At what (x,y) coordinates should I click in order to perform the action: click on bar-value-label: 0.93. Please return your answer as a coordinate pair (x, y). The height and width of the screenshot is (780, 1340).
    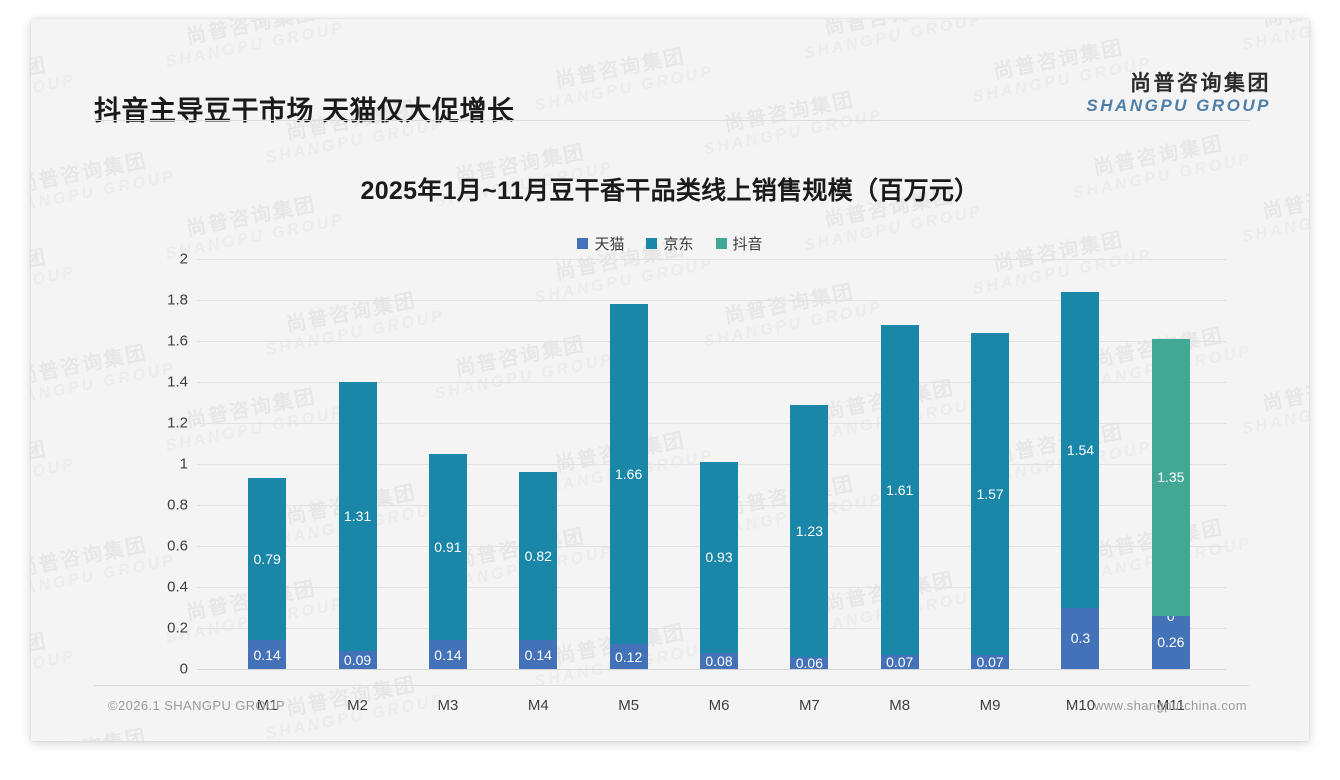
    Looking at the image, I should click on (719, 557).